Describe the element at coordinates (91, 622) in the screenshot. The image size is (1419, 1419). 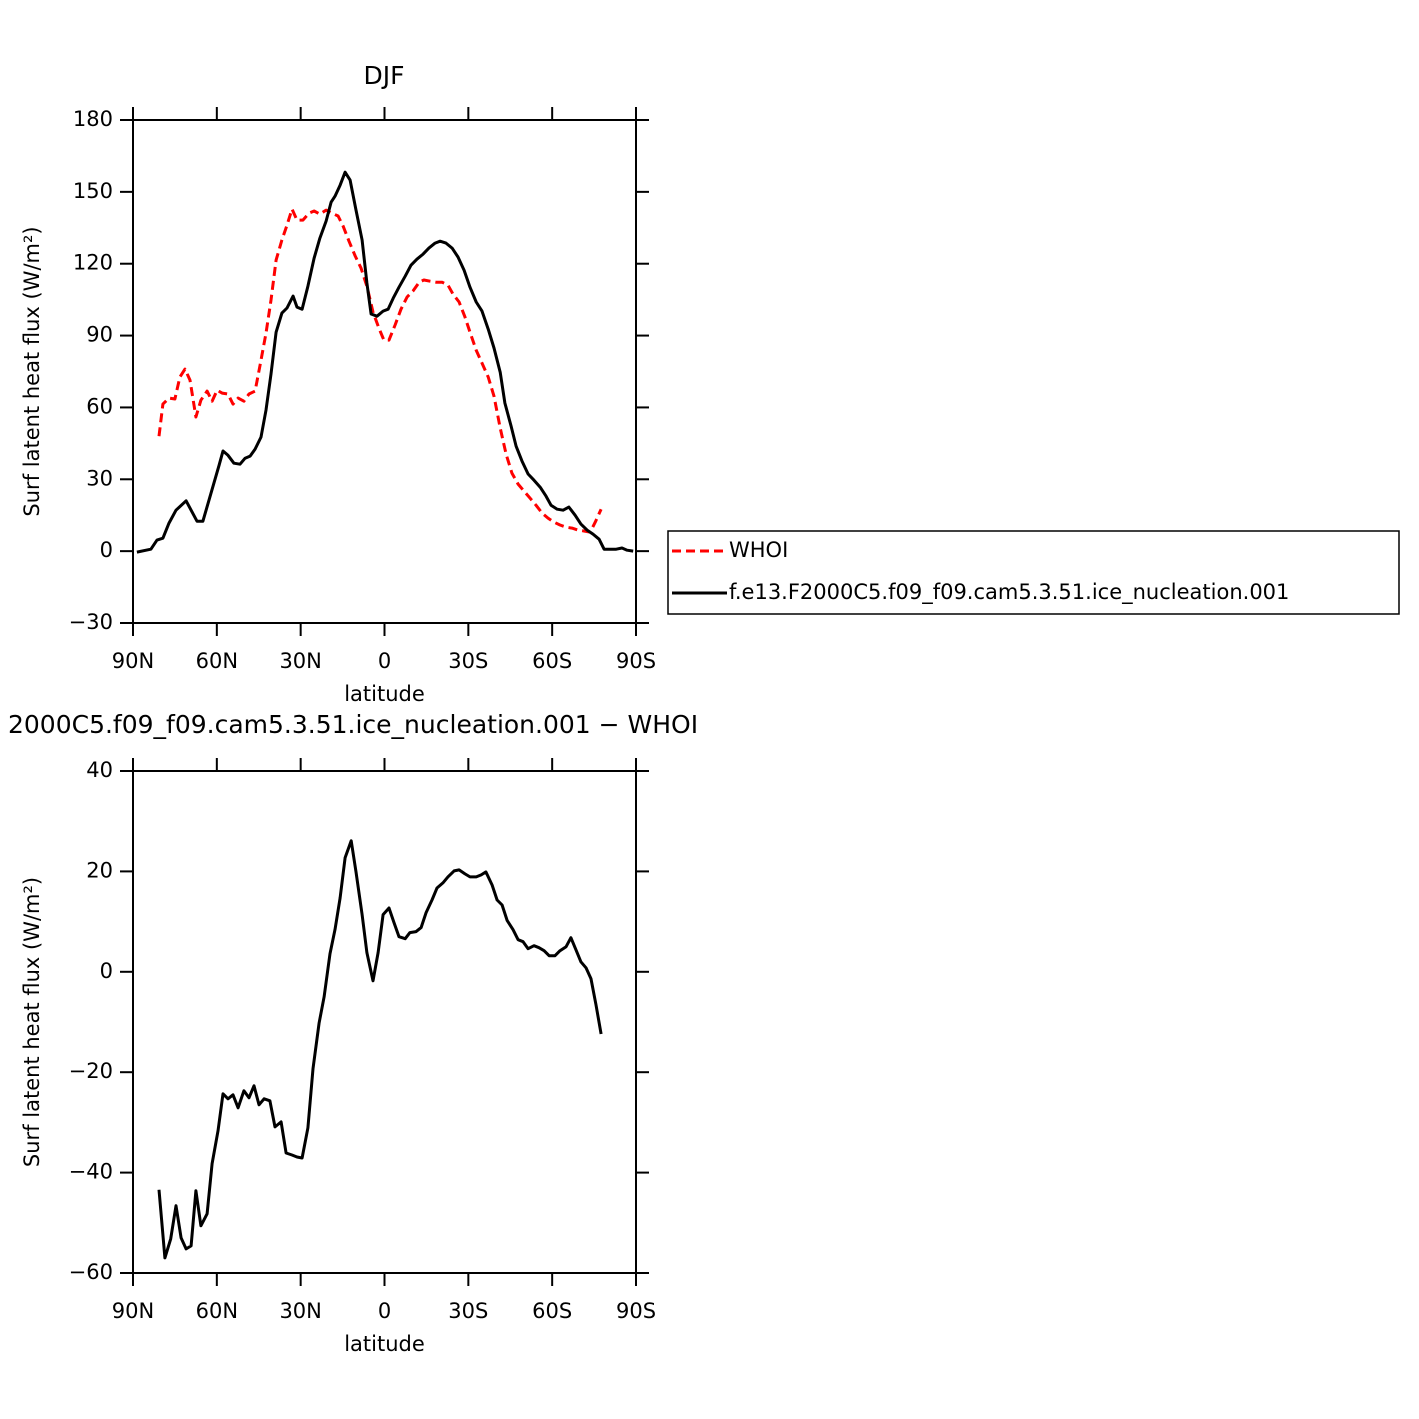
I see `y-tick-label: −30` at that location.